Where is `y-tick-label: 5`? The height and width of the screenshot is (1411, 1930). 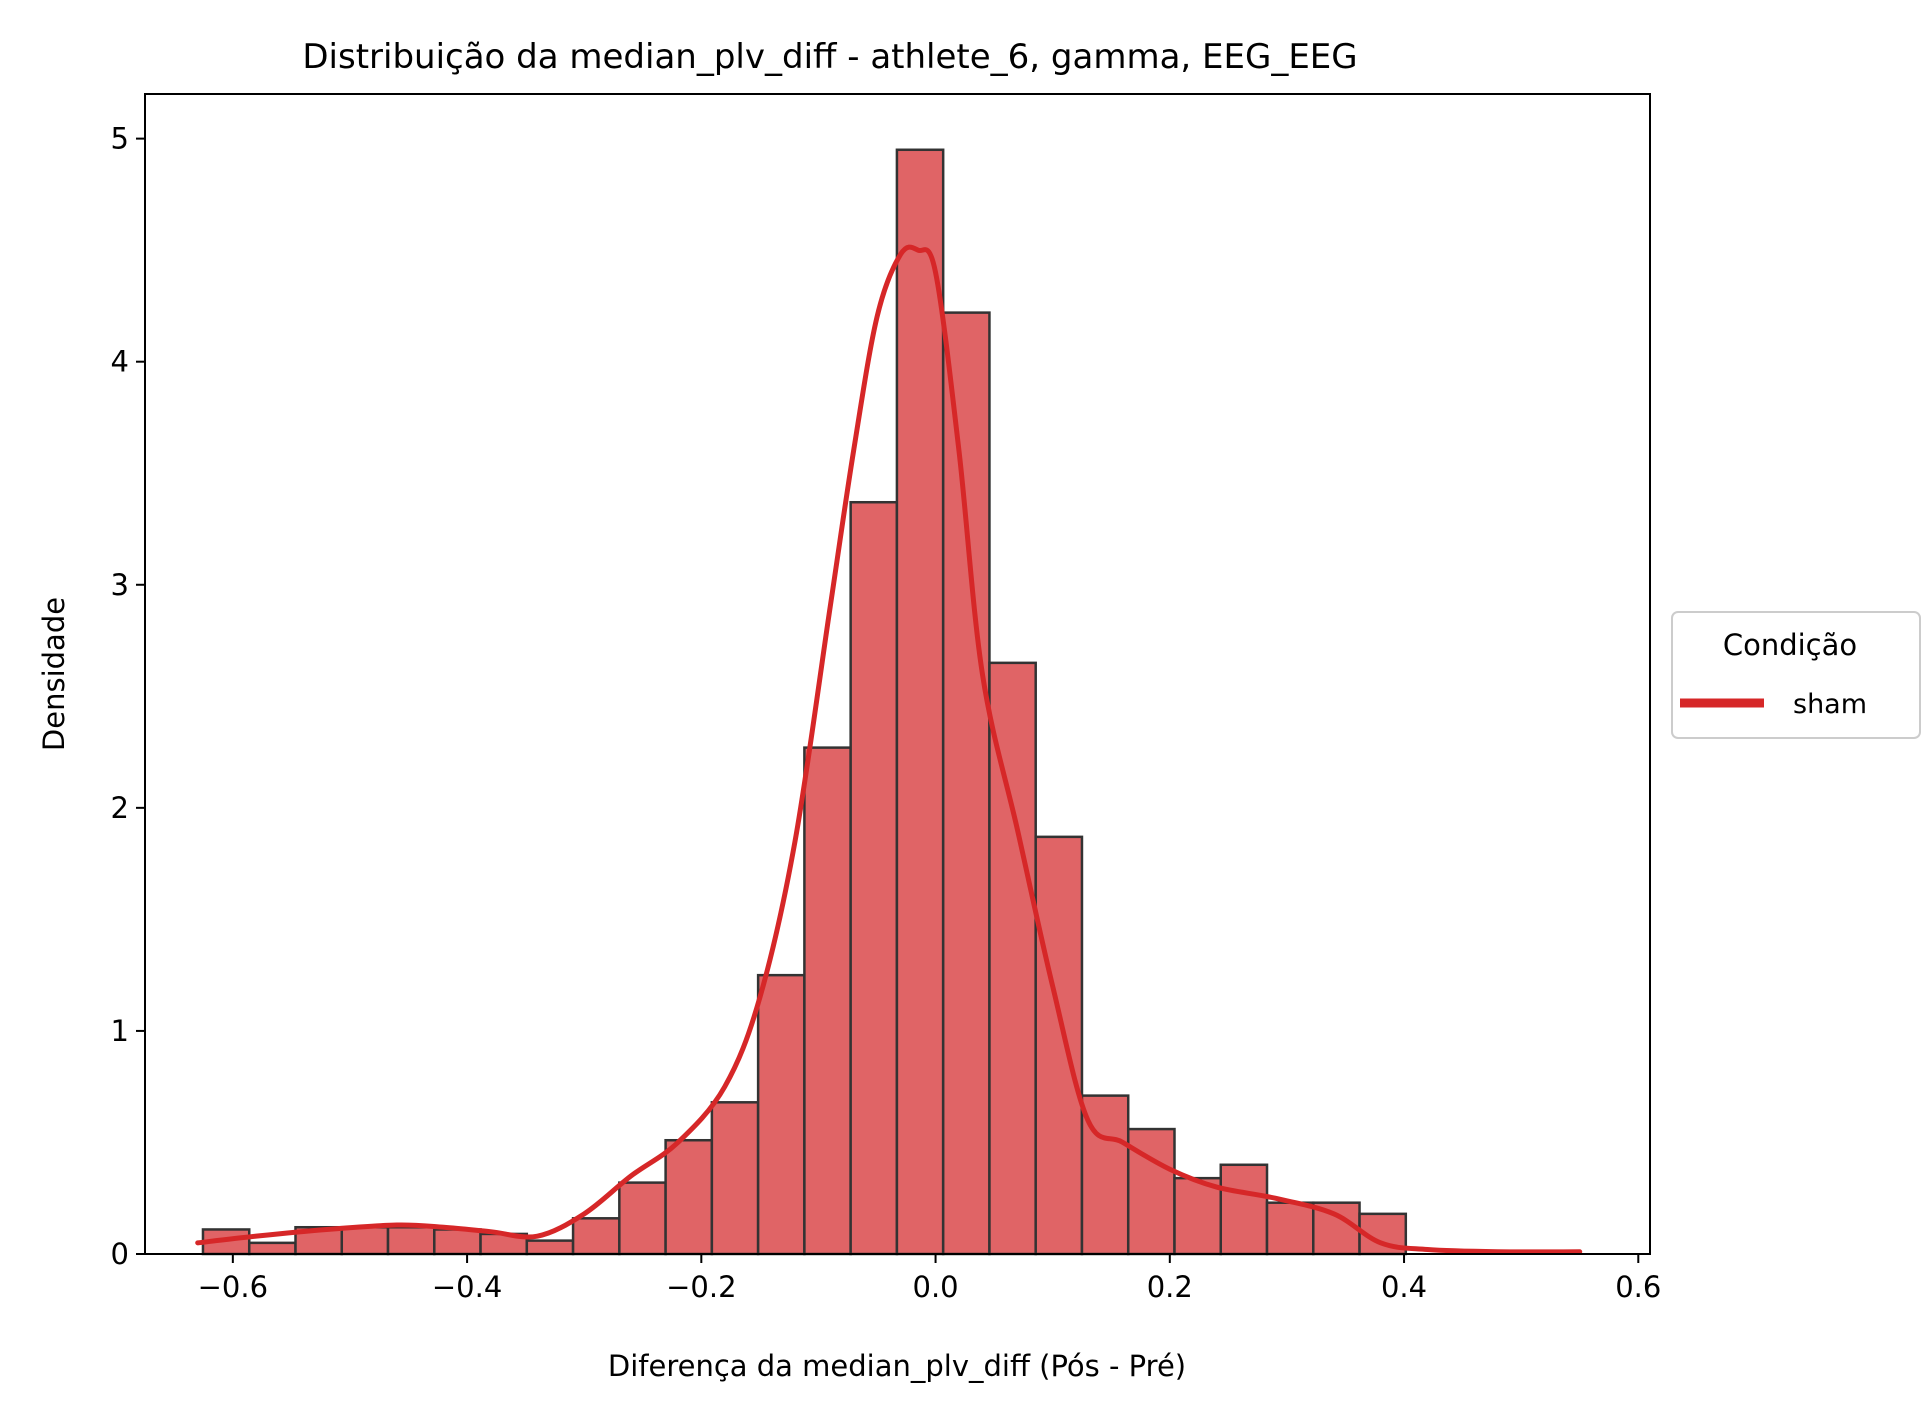 y-tick-label: 5 is located at coordinates (120, 139).